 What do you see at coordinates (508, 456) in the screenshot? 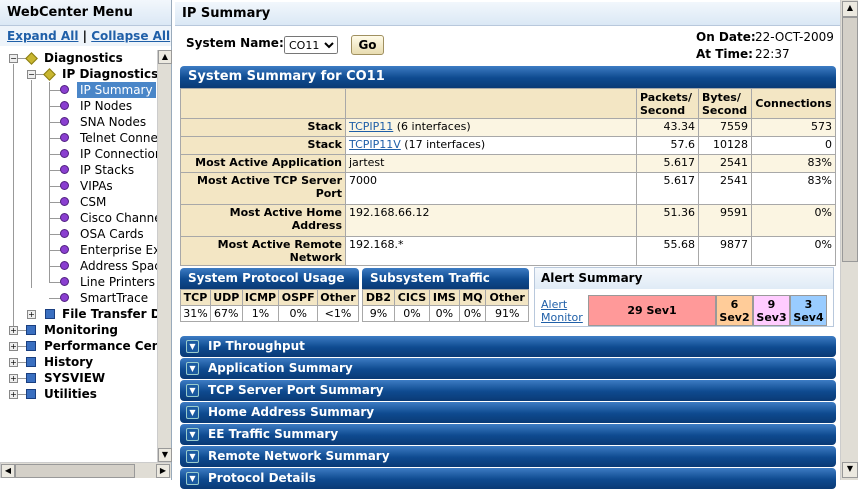
I see `section-remote-network-summary: ▼ Remote Network Summary` at bounding box center [508, 456].